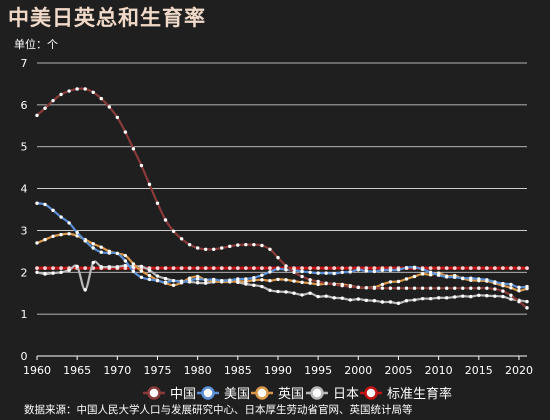 Image resolution: width=550 pixels, height=420 pixels. What do you see at coordinates (24, 147) in the screenshot?
I see `y-tick-label: 5` at bounding box center [24, 147].